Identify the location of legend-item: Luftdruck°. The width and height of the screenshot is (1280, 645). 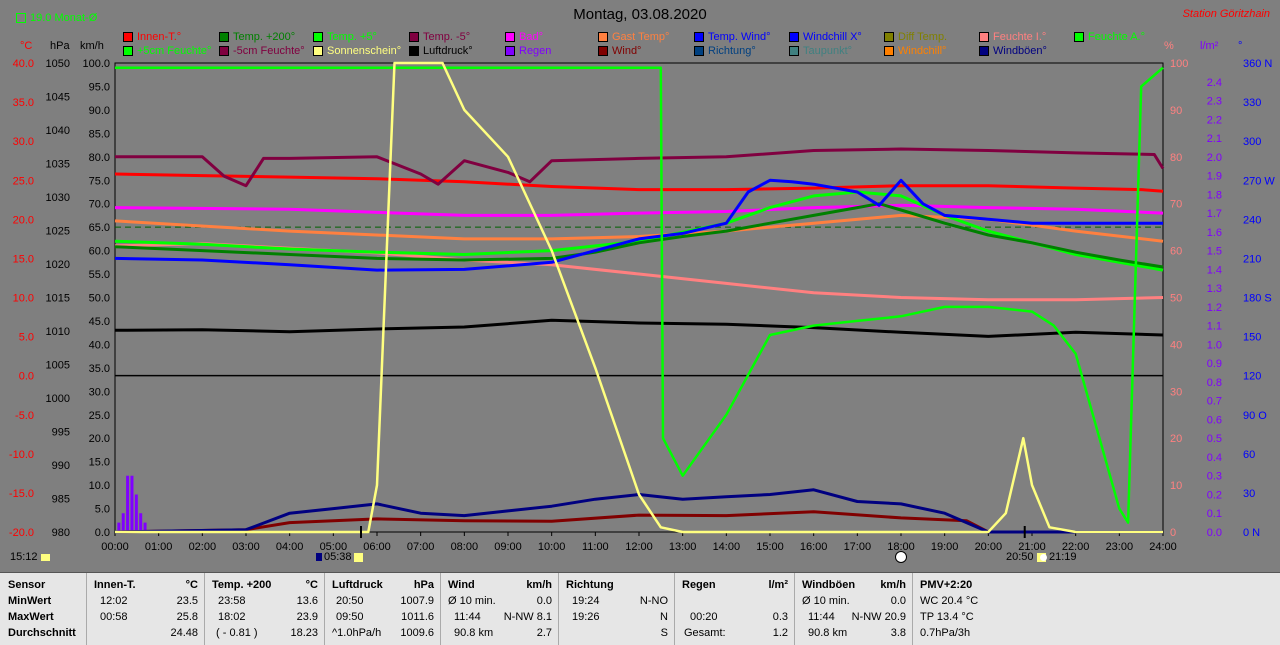
(441, 51).